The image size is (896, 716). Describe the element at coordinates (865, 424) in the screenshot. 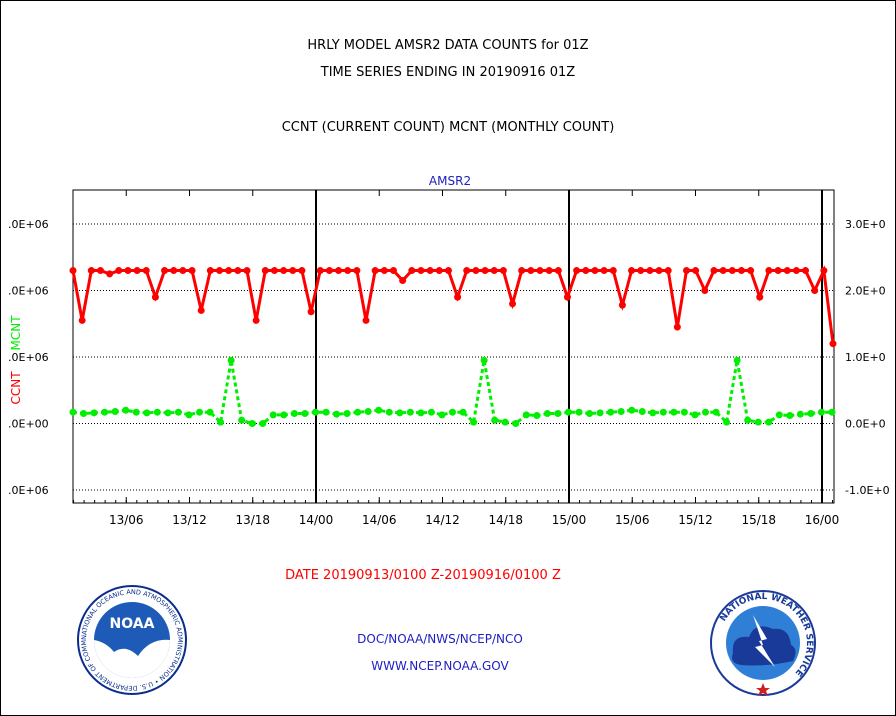

I see `y-tick-label-right: 0.0E+0` at that location.